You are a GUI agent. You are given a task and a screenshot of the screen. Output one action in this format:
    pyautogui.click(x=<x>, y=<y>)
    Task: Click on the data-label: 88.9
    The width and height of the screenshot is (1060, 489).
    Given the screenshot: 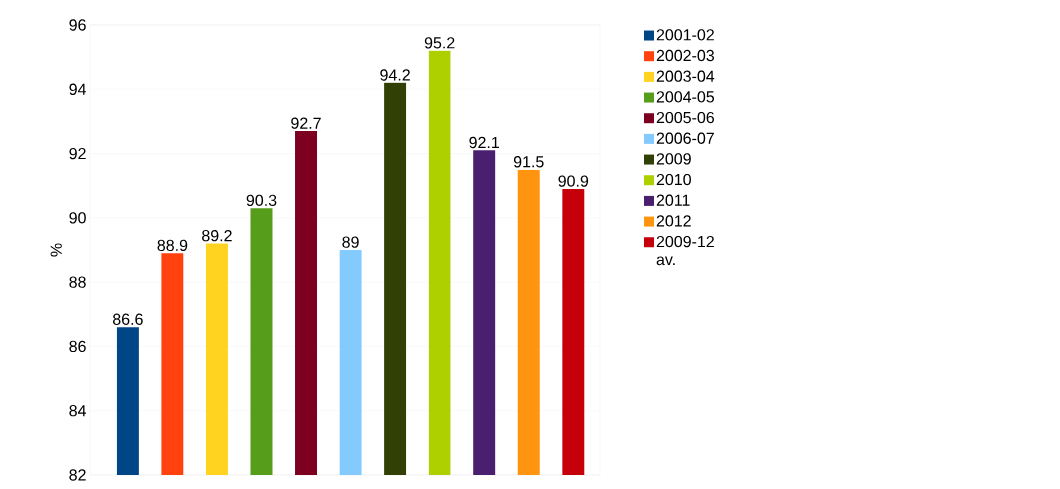 What is the action you would take?
    pyautogui.click(x=172, y=245)
    